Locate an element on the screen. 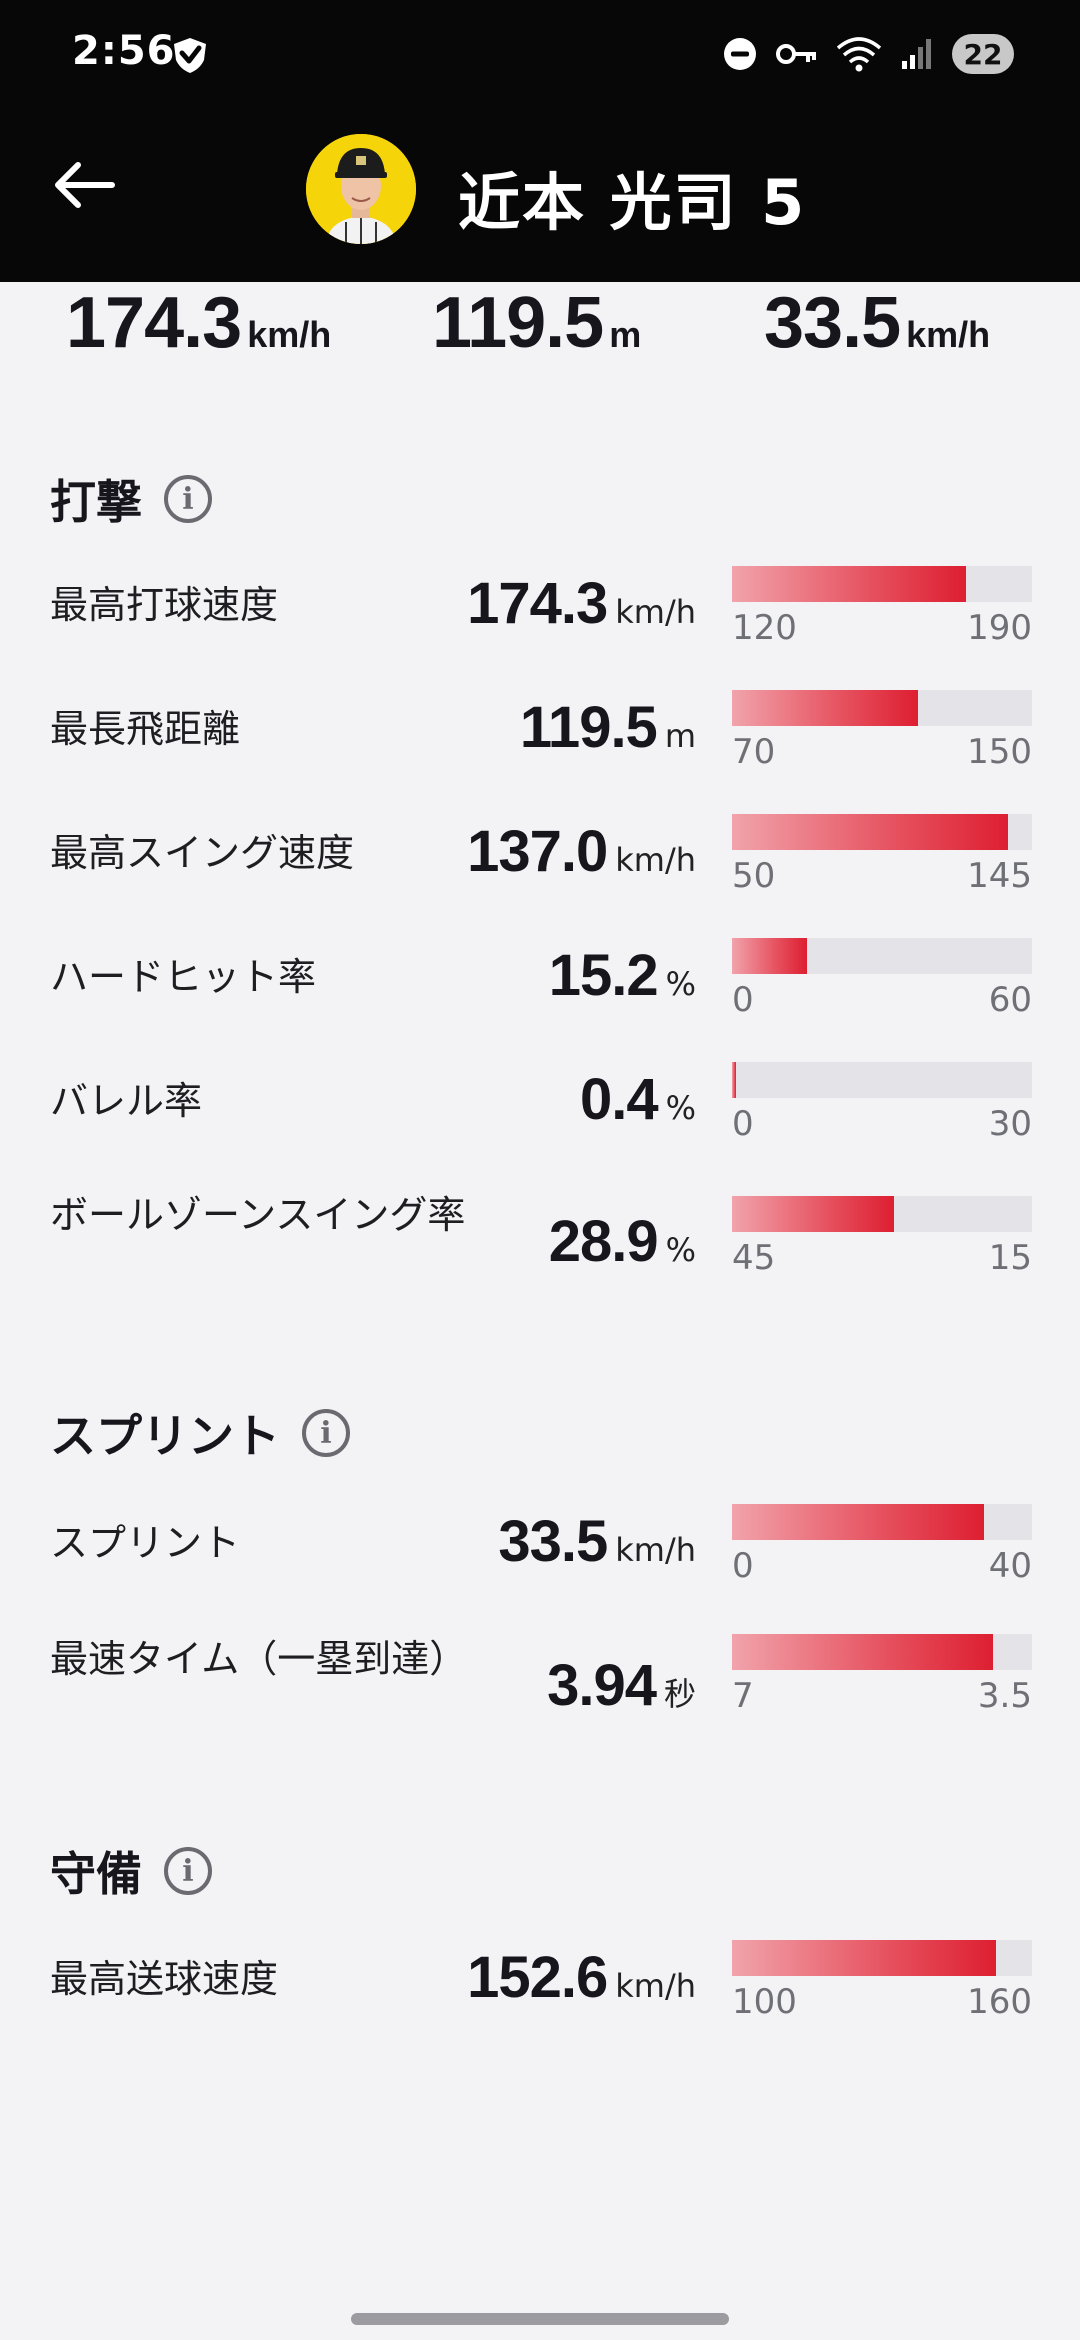  metric-value: 119.5 m is located at coordinates (608, 727).